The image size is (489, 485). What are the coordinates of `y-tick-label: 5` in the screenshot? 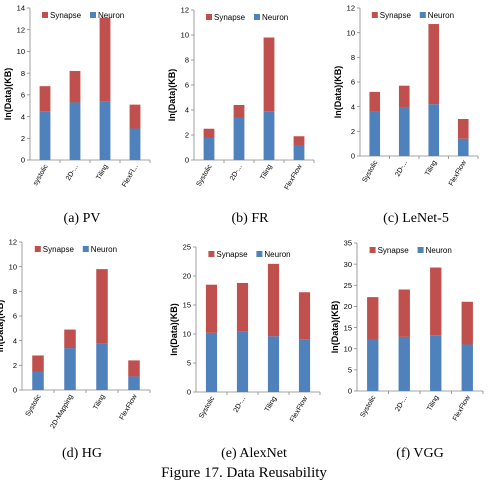 It's located at (189, 363).